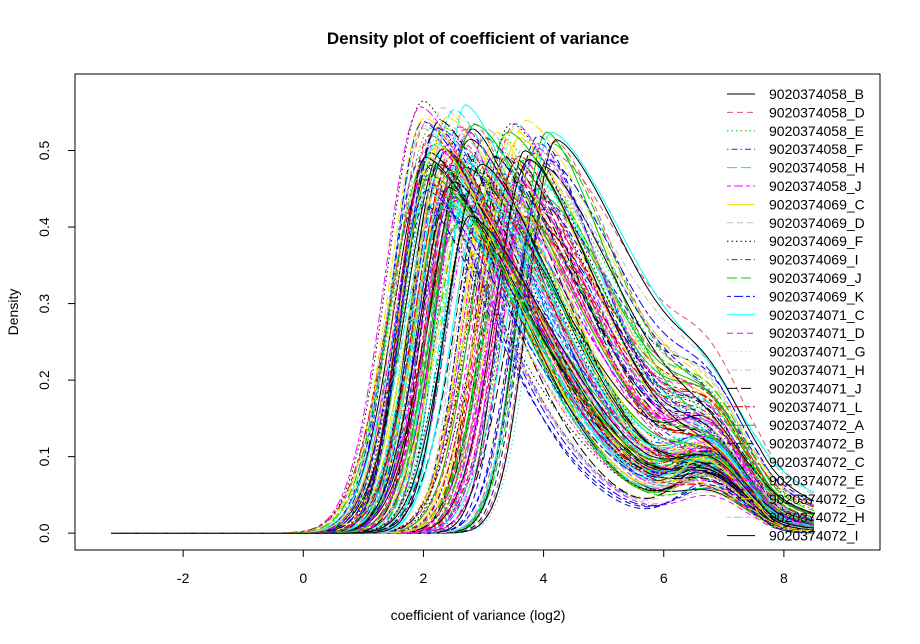 The image size is (920, 644). What do you see at coordinates (817, 517) in the screenshot?
I see `legend-entry: 9020374072_H` at bounding box center [817, 517].